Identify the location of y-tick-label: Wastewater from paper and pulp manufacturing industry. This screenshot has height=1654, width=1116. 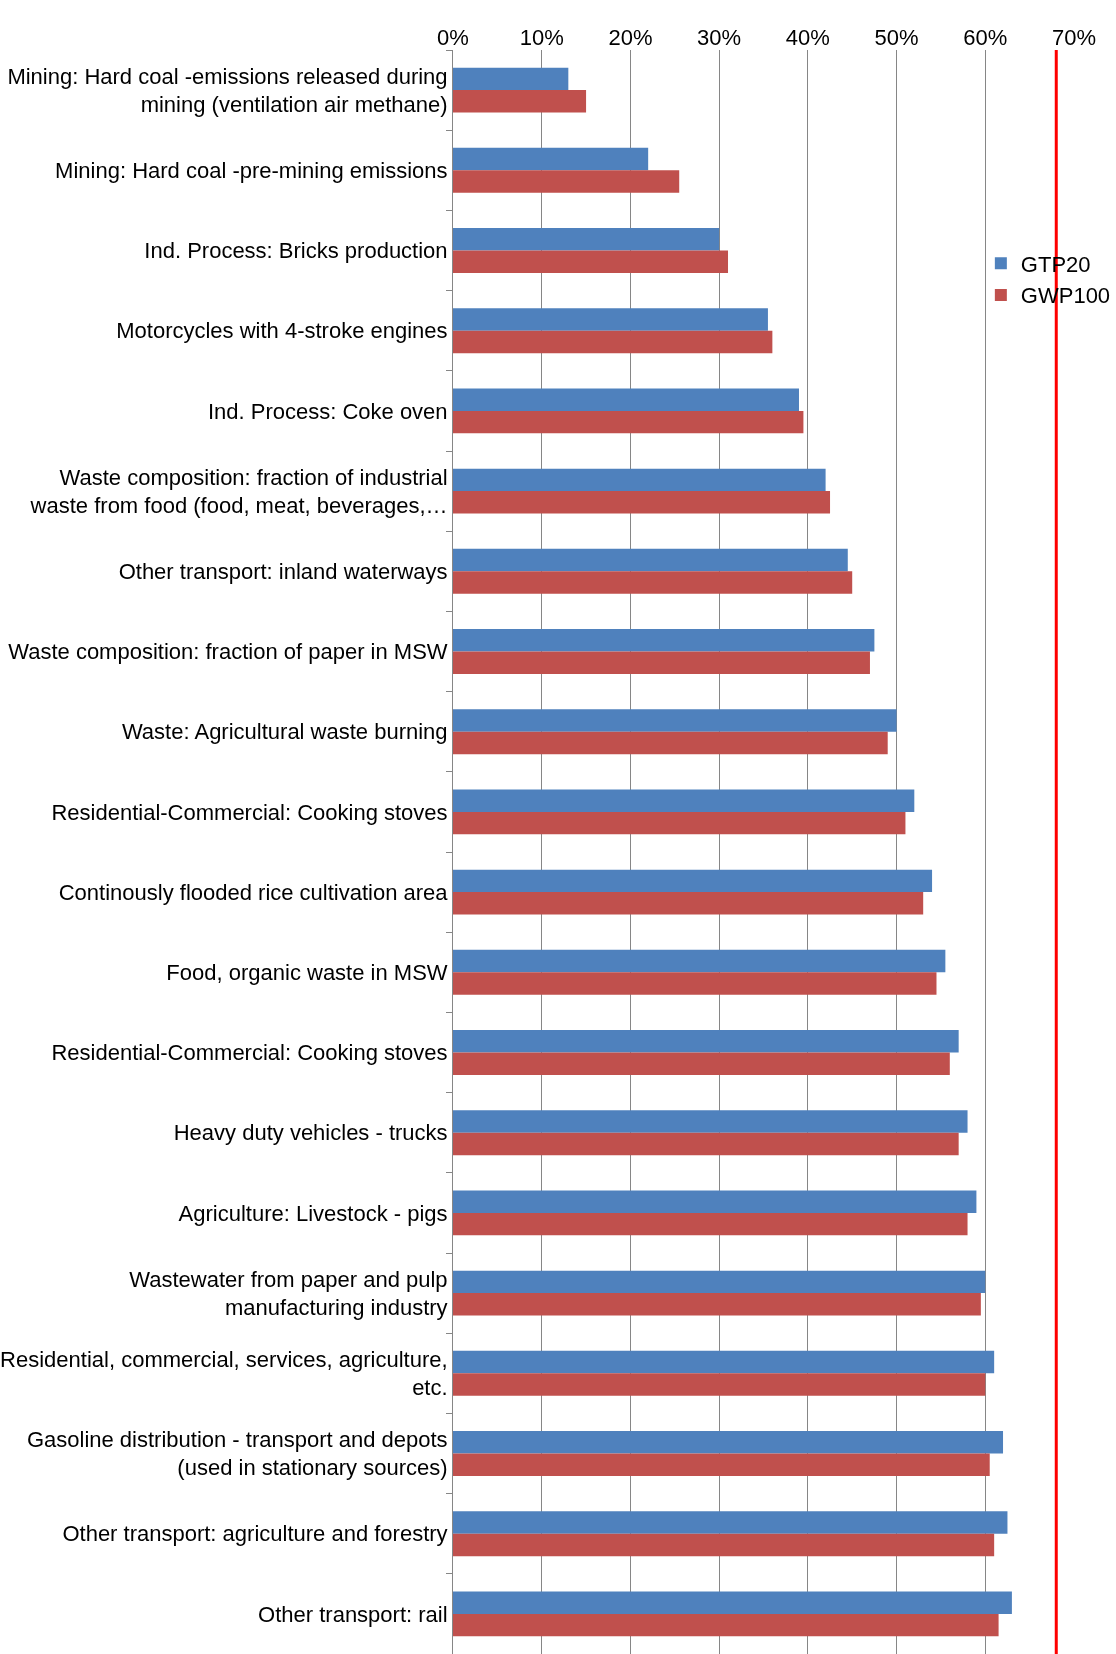
(288, 1293).